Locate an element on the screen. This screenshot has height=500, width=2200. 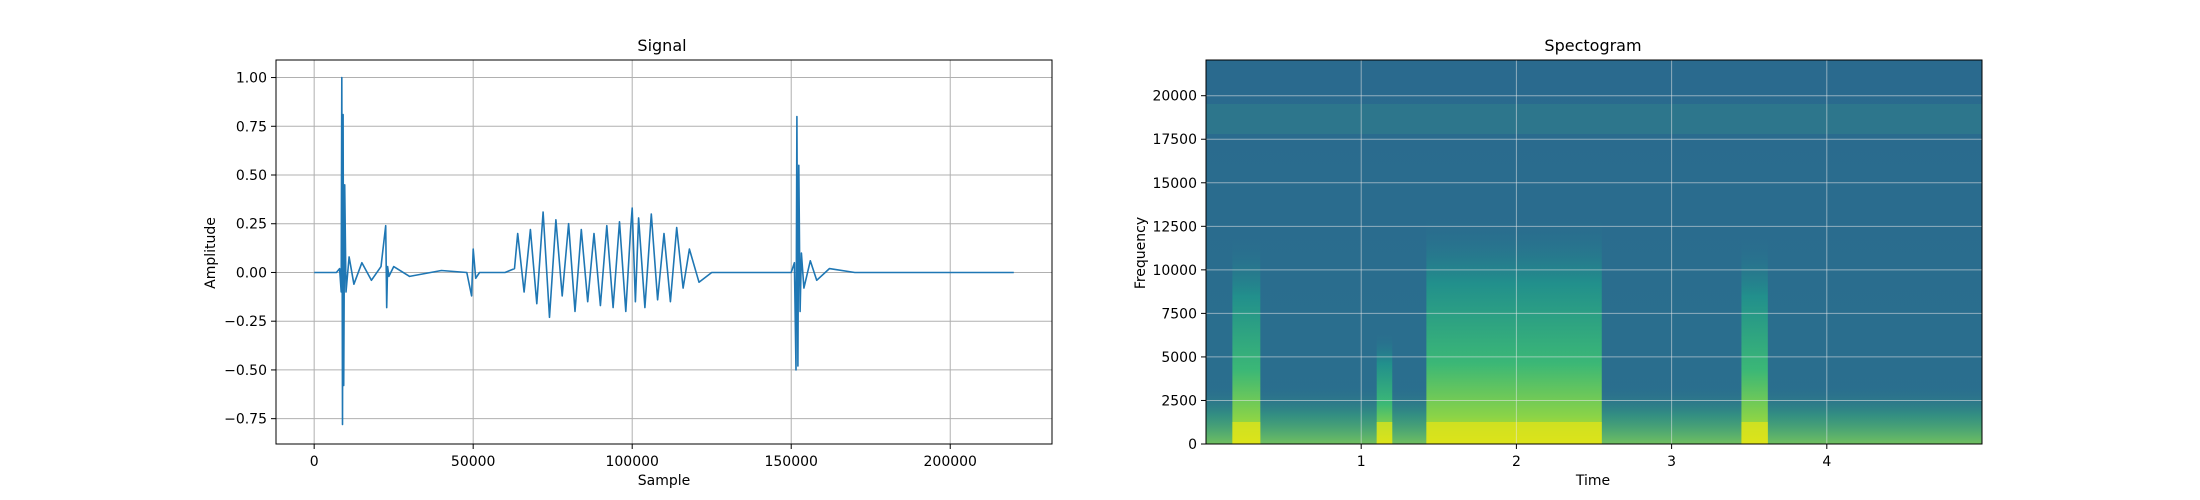
signal-x-tick-label: 100000 is located at coordinates (631, 462).